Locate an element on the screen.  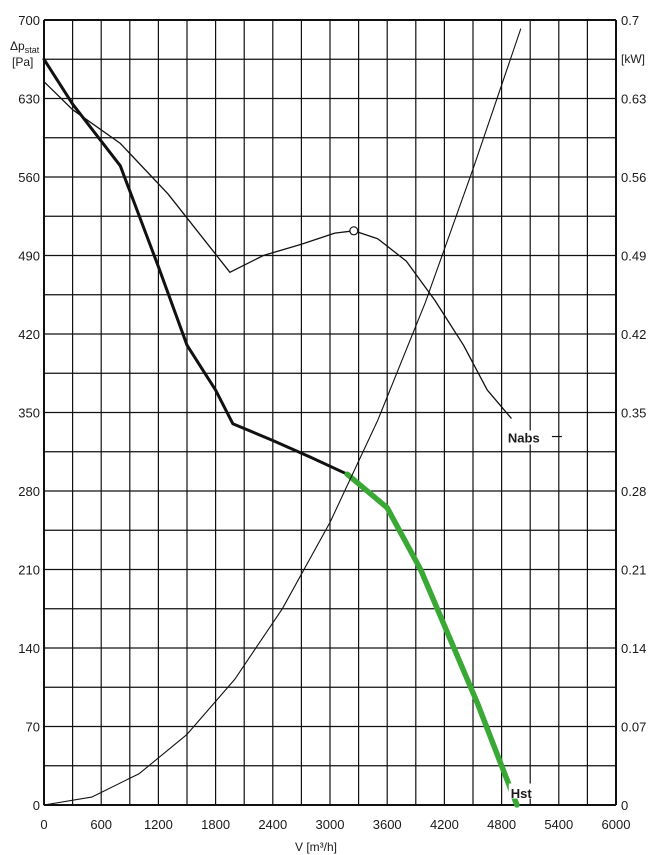
y-left-tick-label: 560 is located at coordinates (29, 177).